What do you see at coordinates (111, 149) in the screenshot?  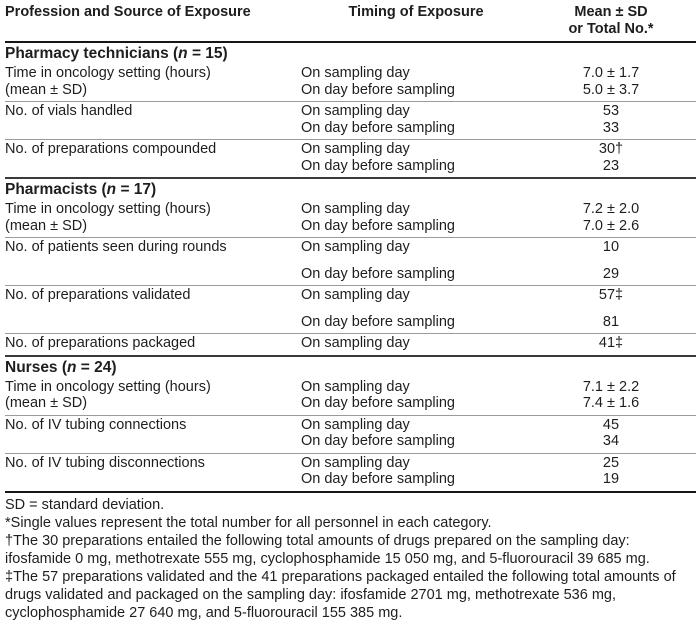 I see `row-label-line: No. of preparations compounded` at bounding box center [111, 149].